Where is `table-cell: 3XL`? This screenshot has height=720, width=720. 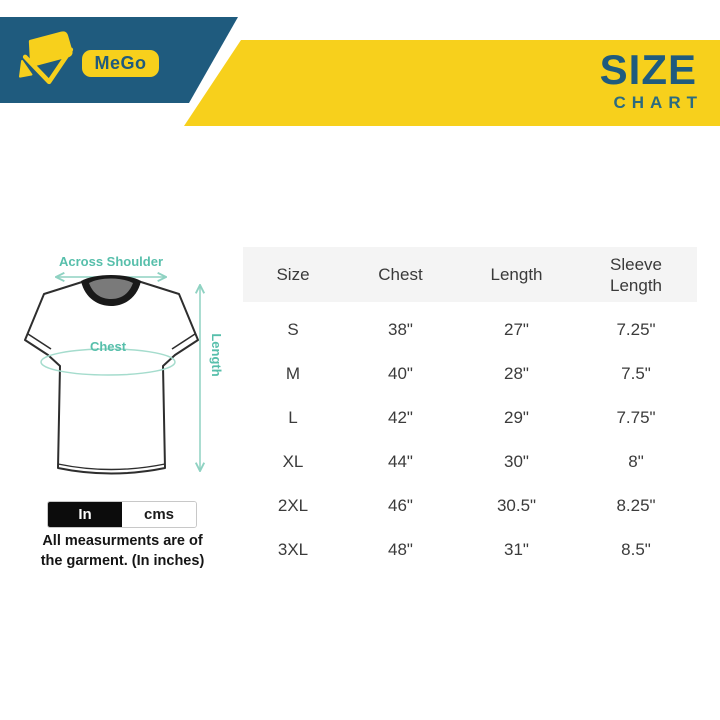
table-cell: 3XL is located at coordinates (293, 549).